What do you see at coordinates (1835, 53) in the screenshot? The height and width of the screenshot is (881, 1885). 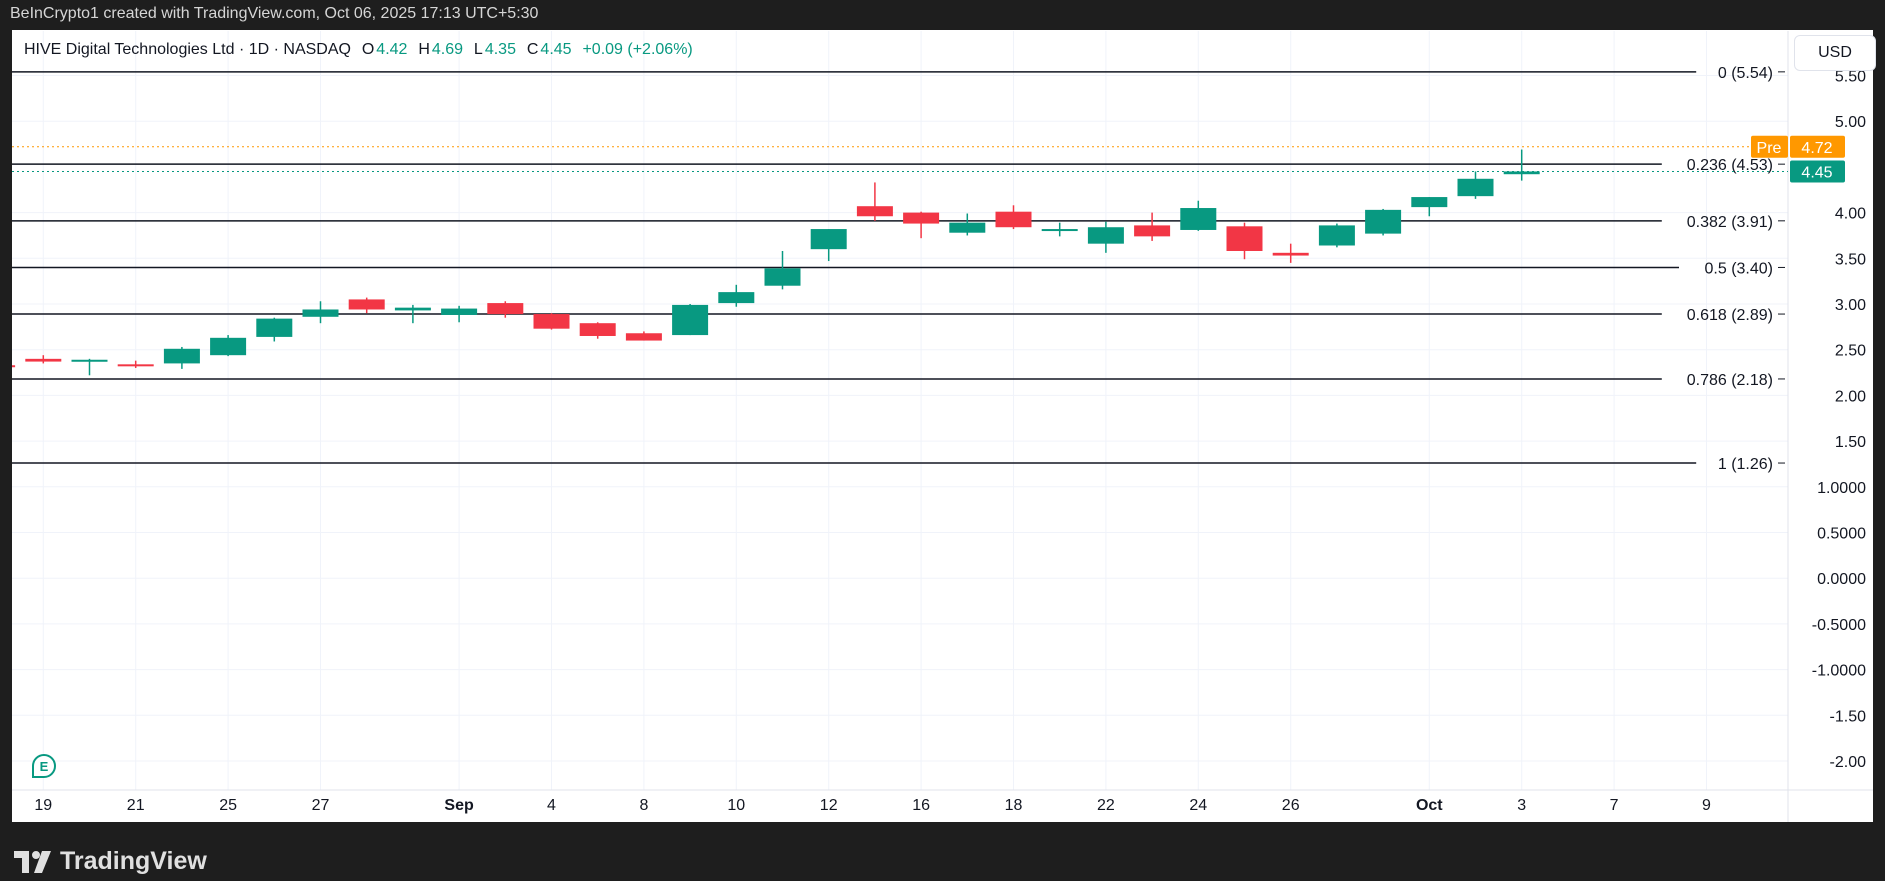 I see `currency-button: USD` at bounding box center [1835, 53].